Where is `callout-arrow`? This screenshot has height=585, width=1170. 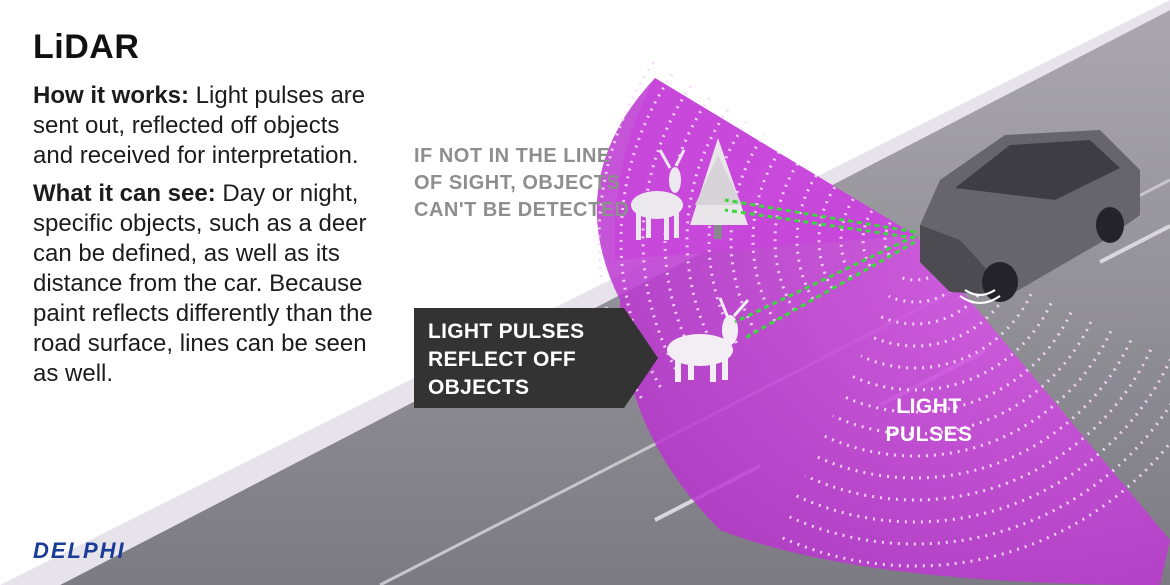 callout-arrow is located at coordinates (641, 358).